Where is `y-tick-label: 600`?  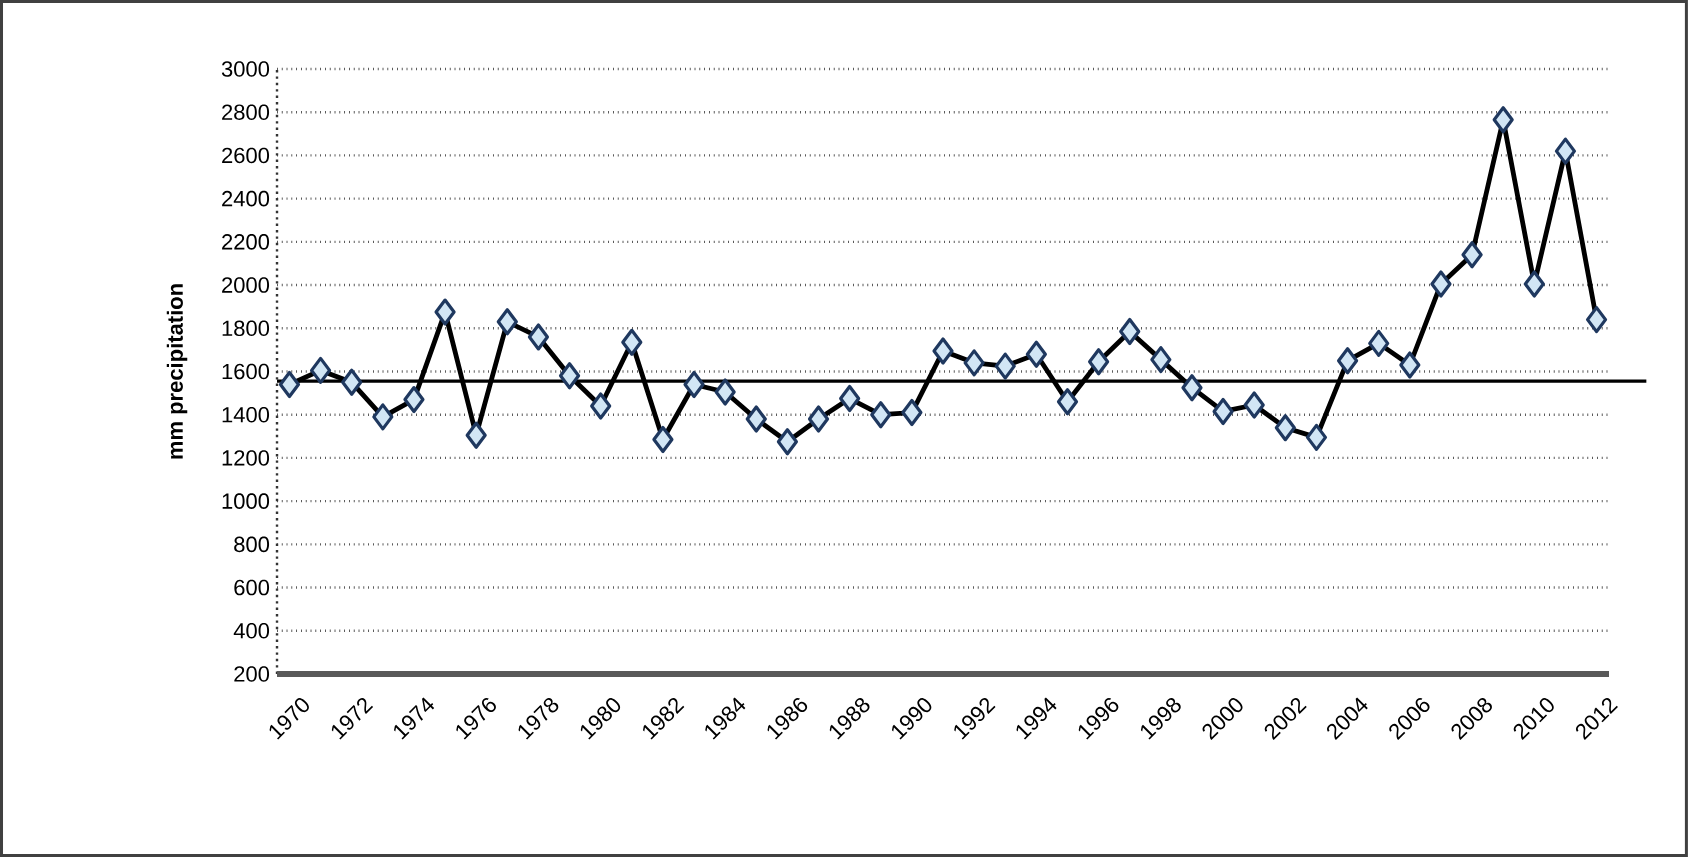
y-tick-label: 600 is located at coordinates (252, 587).